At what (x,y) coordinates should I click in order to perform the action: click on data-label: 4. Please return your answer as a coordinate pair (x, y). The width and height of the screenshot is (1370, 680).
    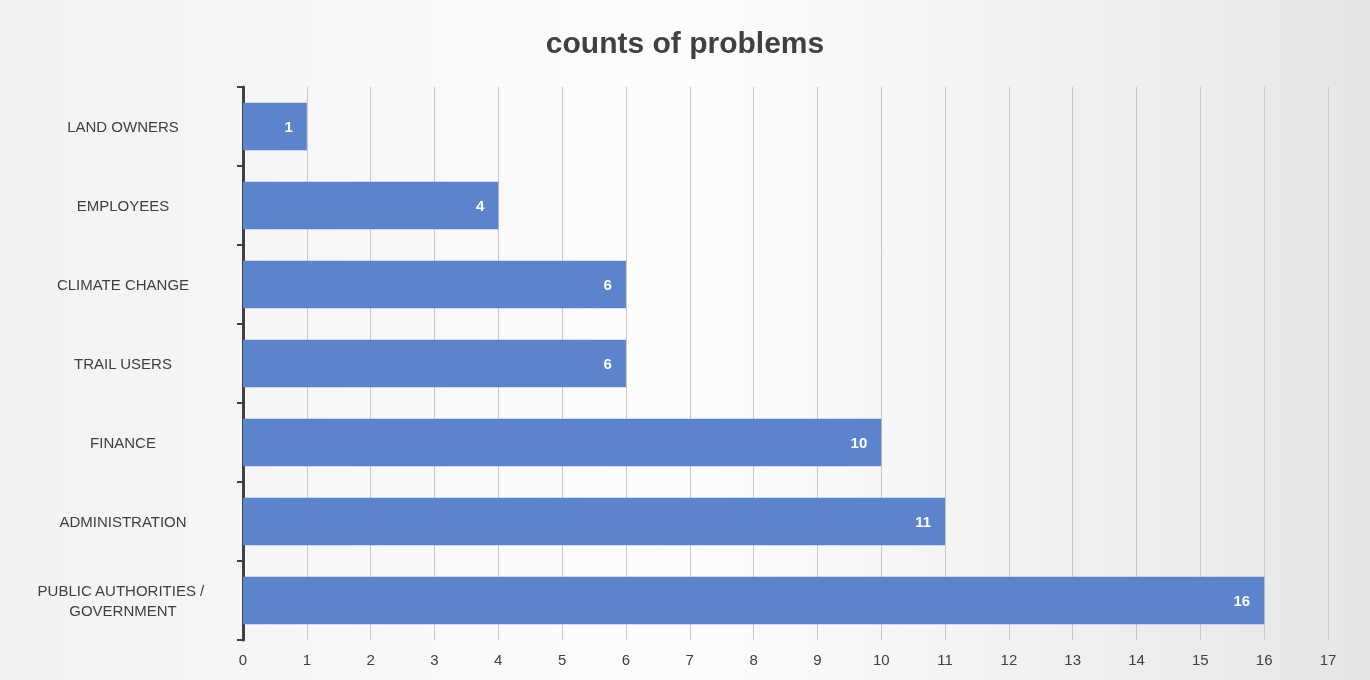
    Looking at the image, I should click on (480, 205).